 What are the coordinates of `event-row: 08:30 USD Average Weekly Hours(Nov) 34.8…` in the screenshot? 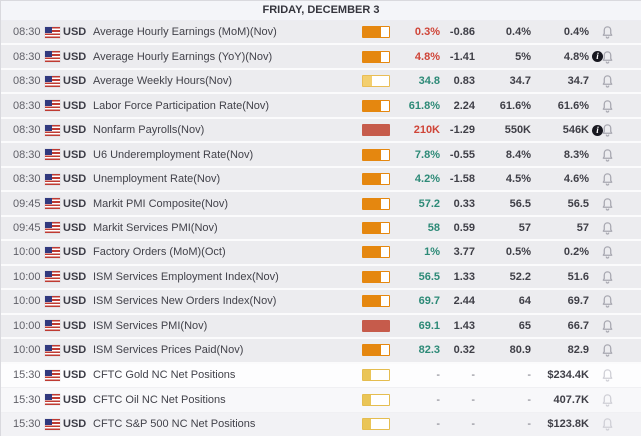 It's located at (321, 82).